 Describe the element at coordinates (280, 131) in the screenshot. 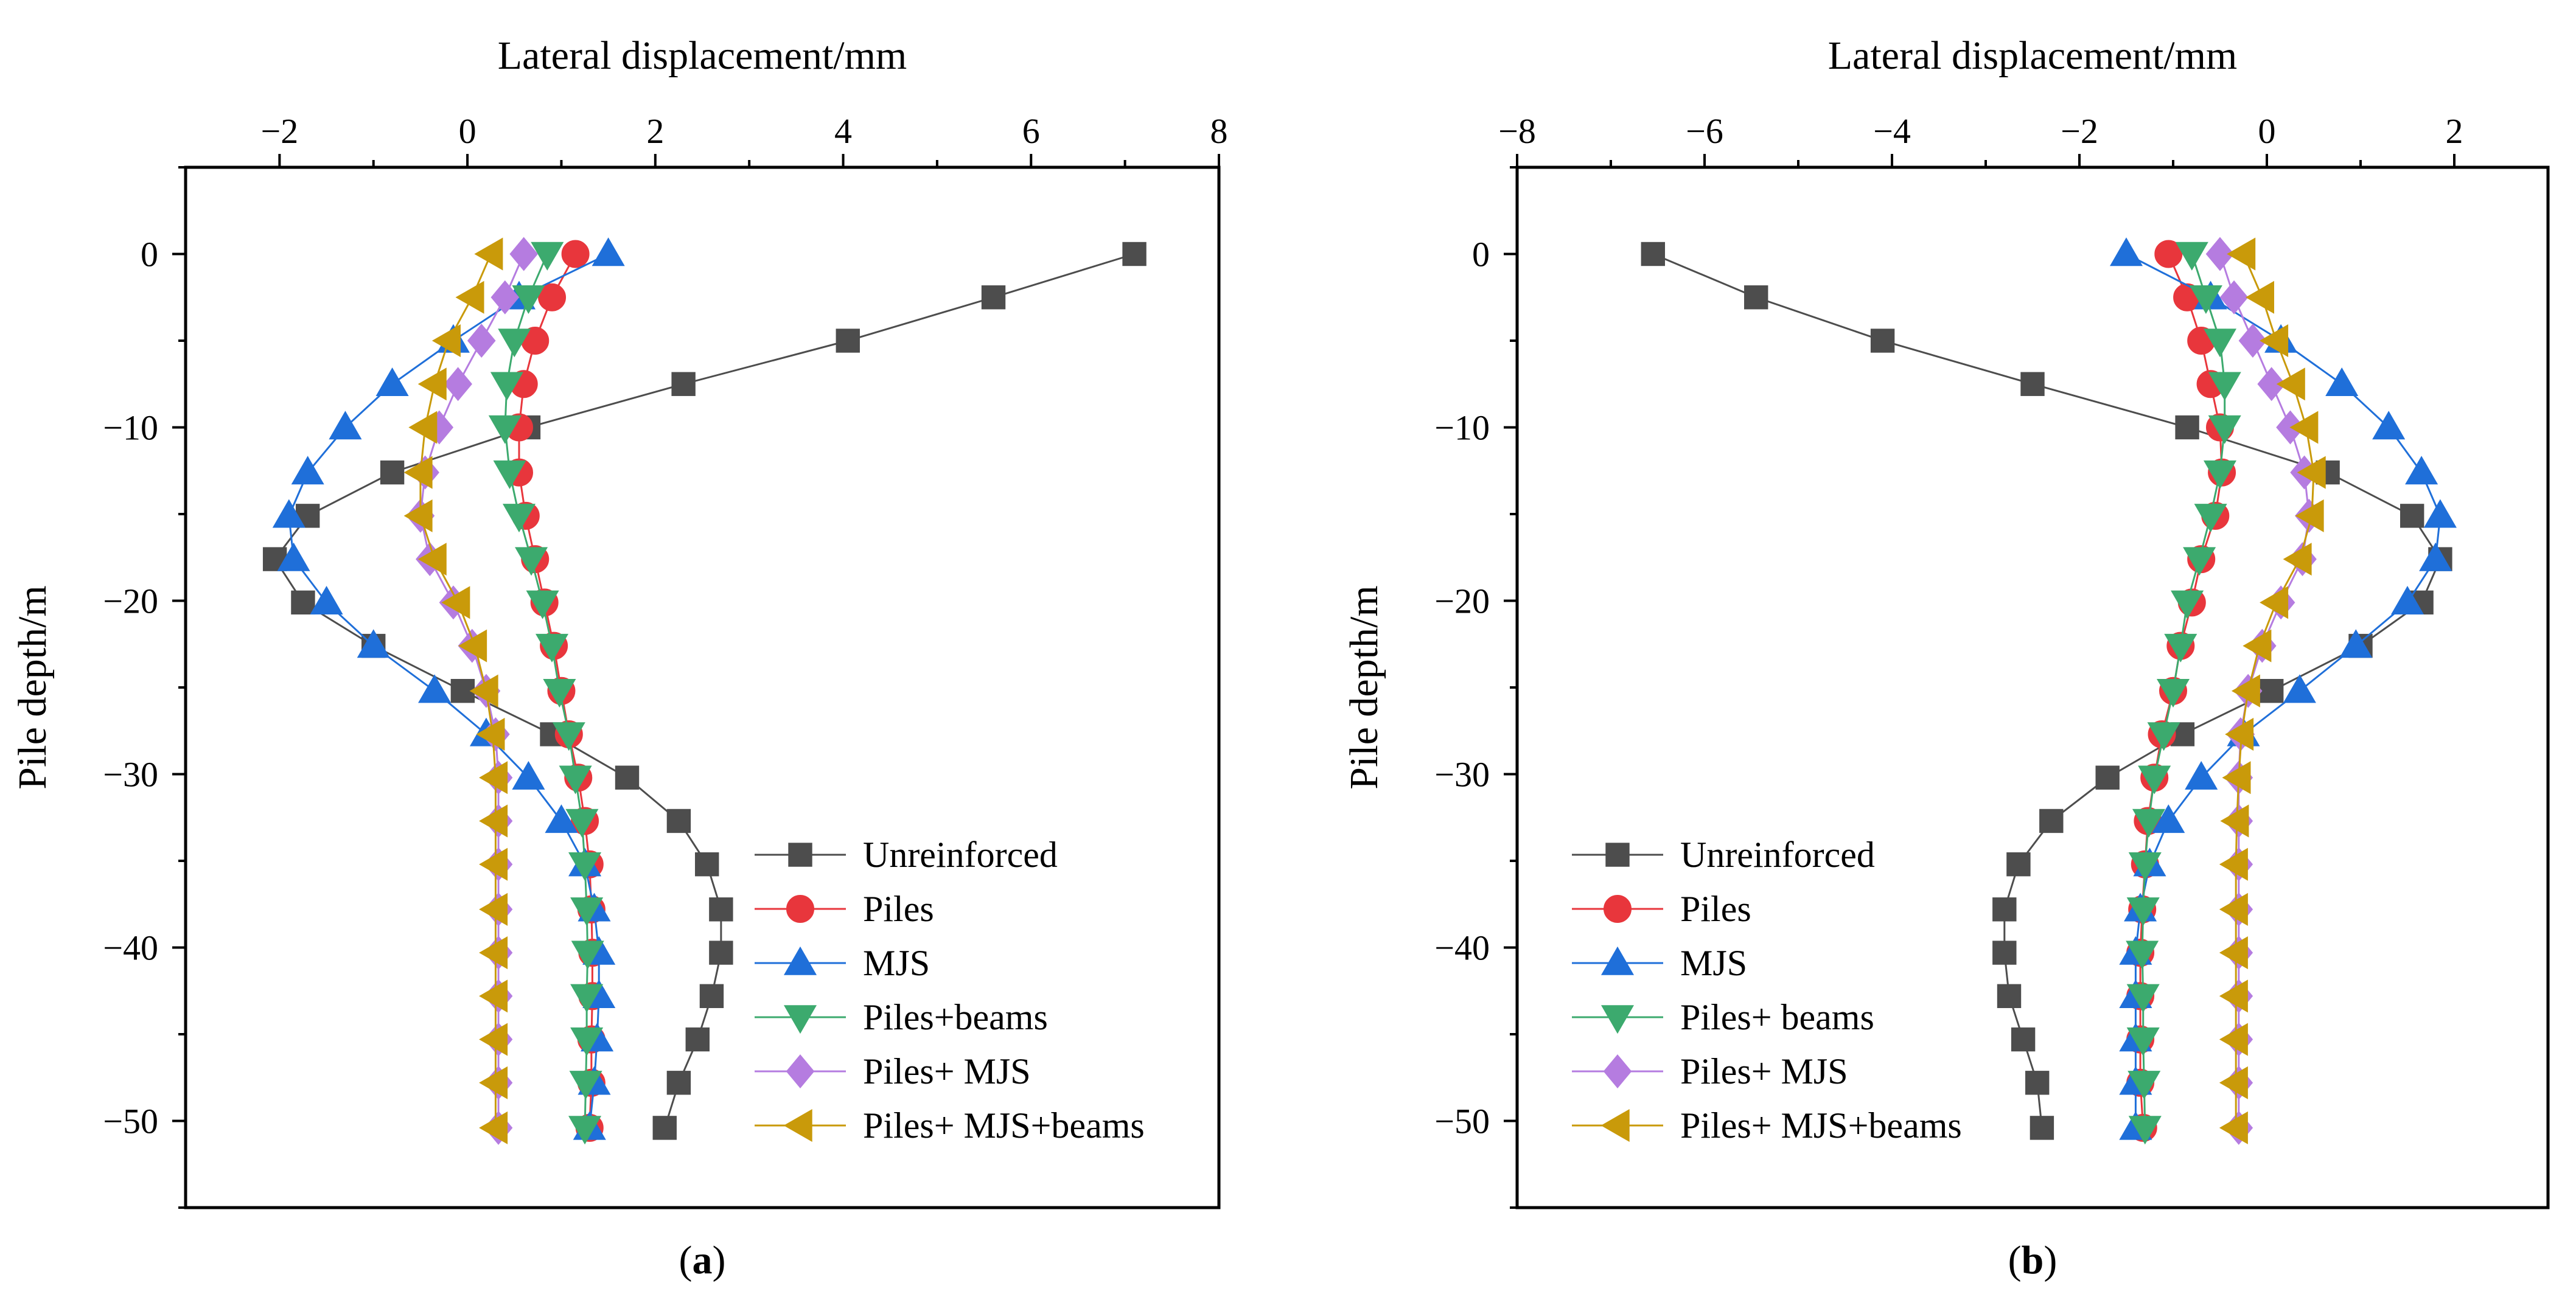

I see `x-tick-label: −2` at that location.